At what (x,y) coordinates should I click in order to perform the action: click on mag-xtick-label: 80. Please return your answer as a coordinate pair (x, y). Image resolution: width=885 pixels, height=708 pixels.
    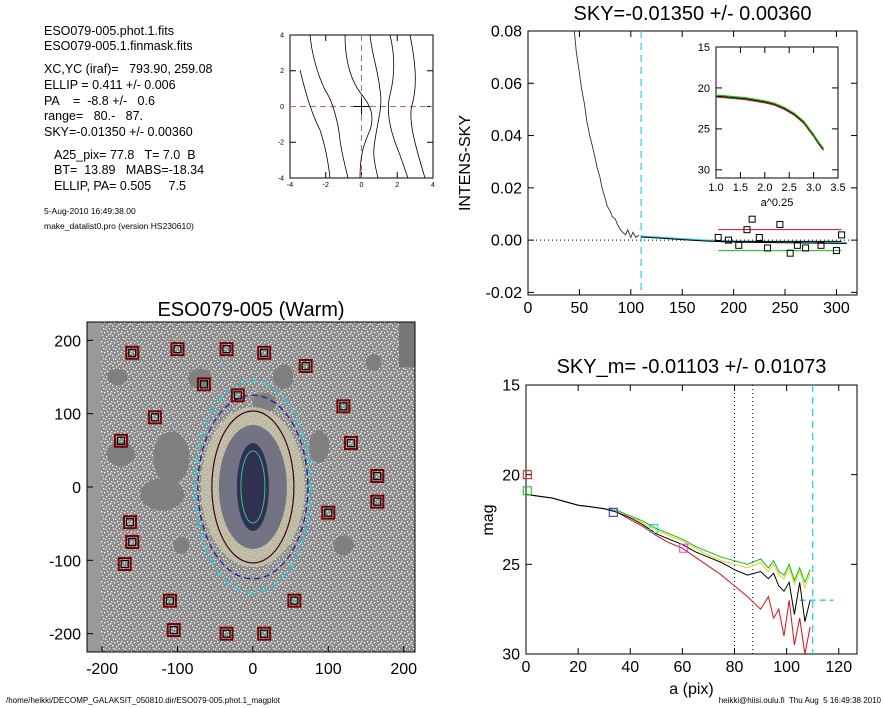
    Looking at the image, I should click on (735, 667).